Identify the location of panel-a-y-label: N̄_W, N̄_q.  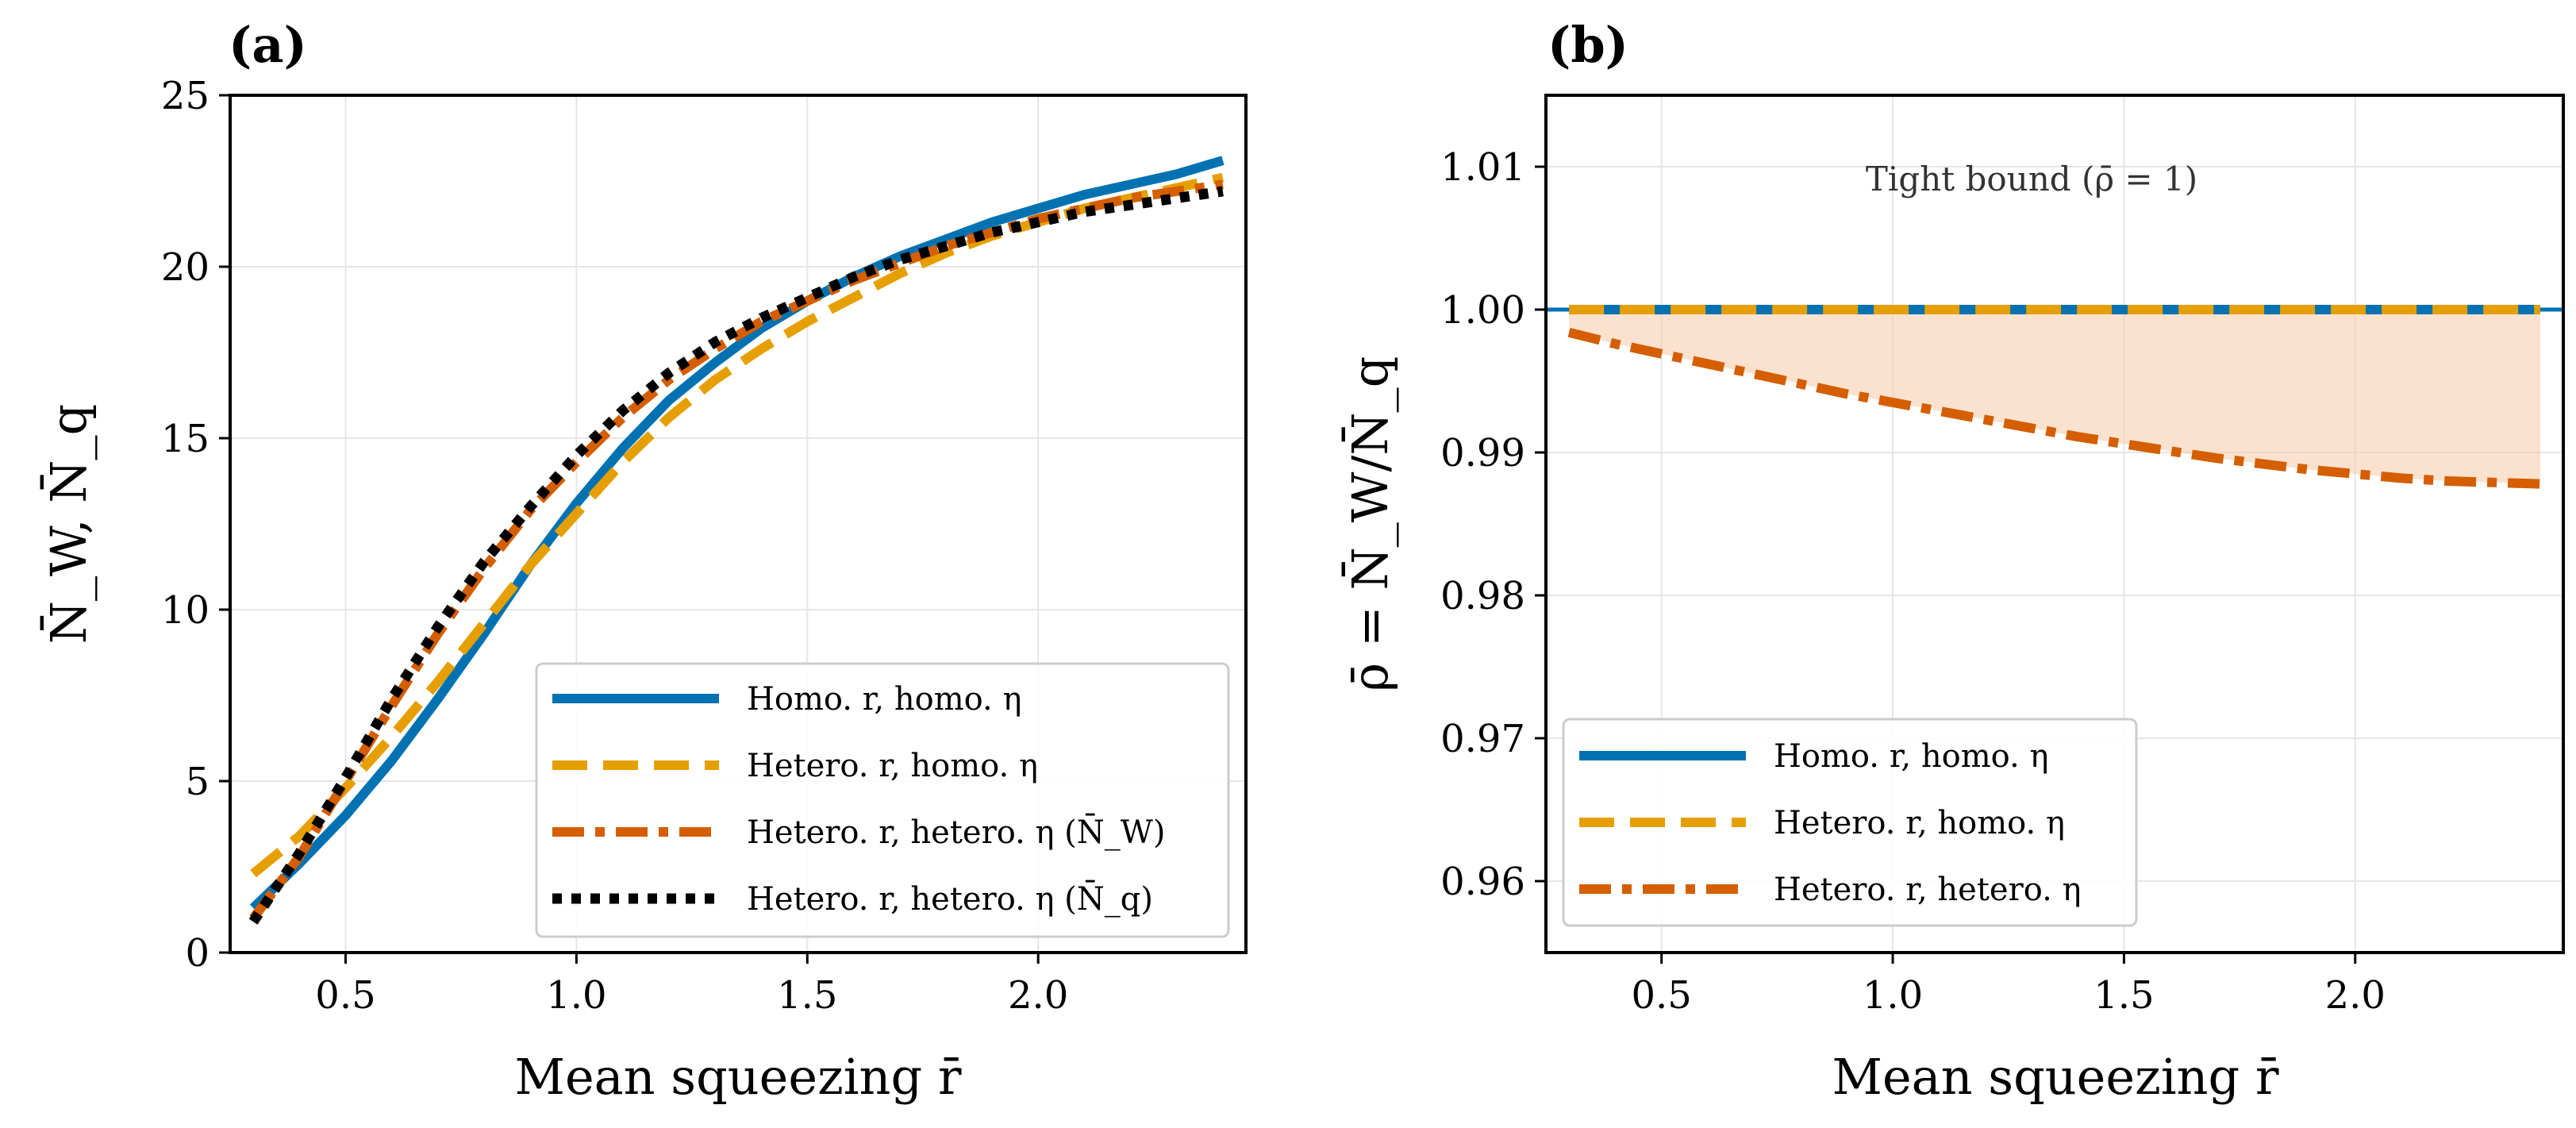
(69, 524).